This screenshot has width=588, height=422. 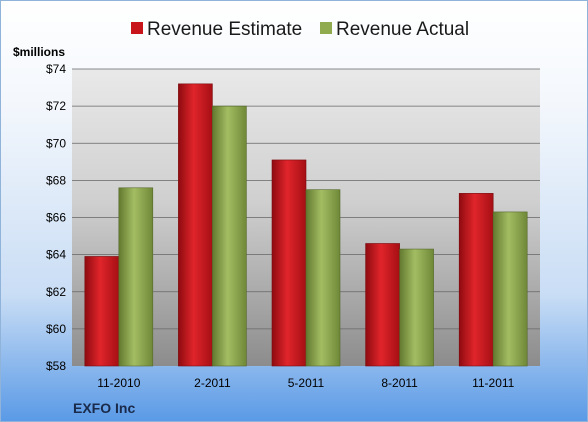 I want to click on y-tick-label: $58, so click(x=56, y=366).